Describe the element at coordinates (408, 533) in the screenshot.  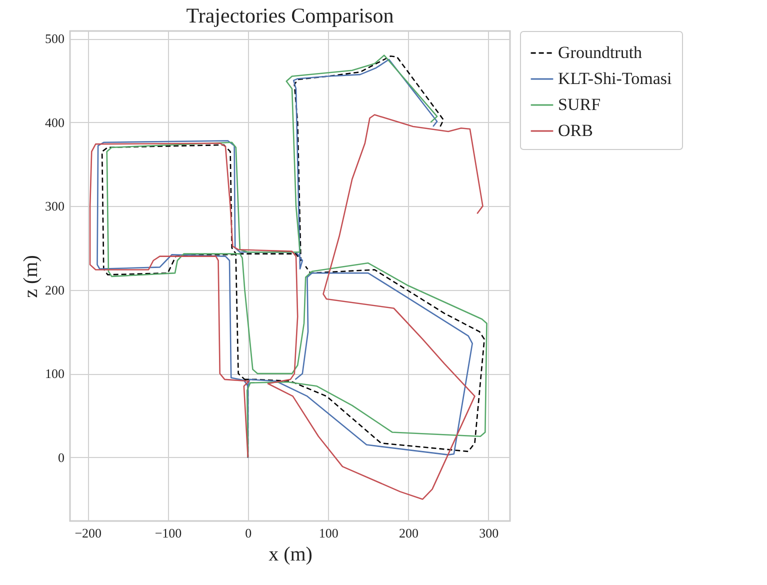
I see `x-tick-label: 200` at that location.